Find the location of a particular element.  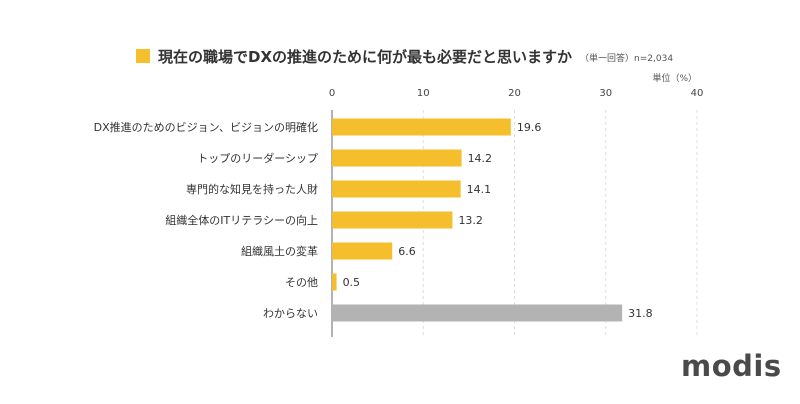

value-label: 14.2 is located at coordinates (480, 158).